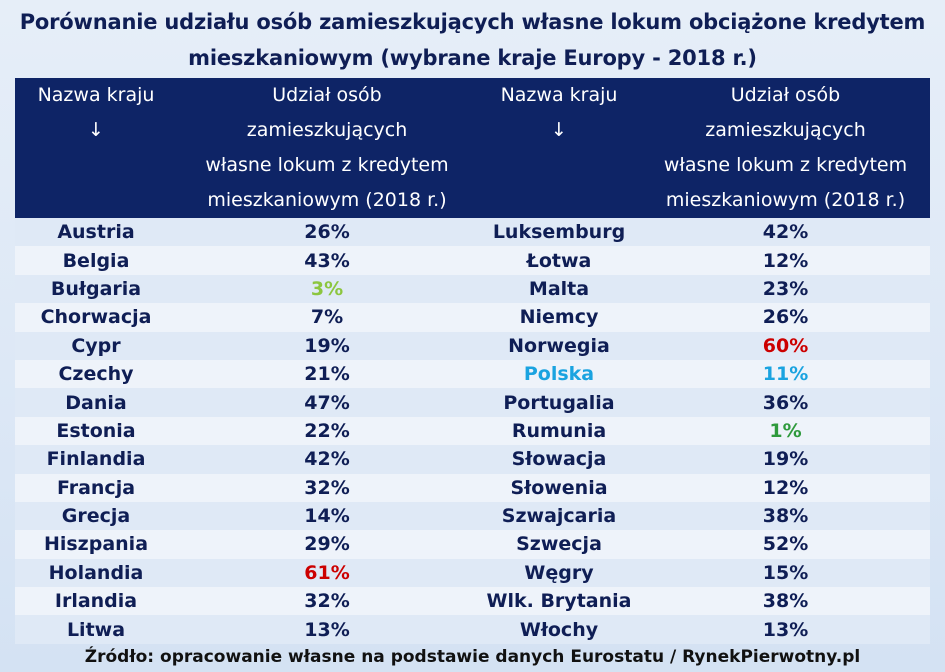  What do you see at coordinates (785, 544) in the screenshot?
I see `value-cell: 52%` at bounding box center [785, 544].